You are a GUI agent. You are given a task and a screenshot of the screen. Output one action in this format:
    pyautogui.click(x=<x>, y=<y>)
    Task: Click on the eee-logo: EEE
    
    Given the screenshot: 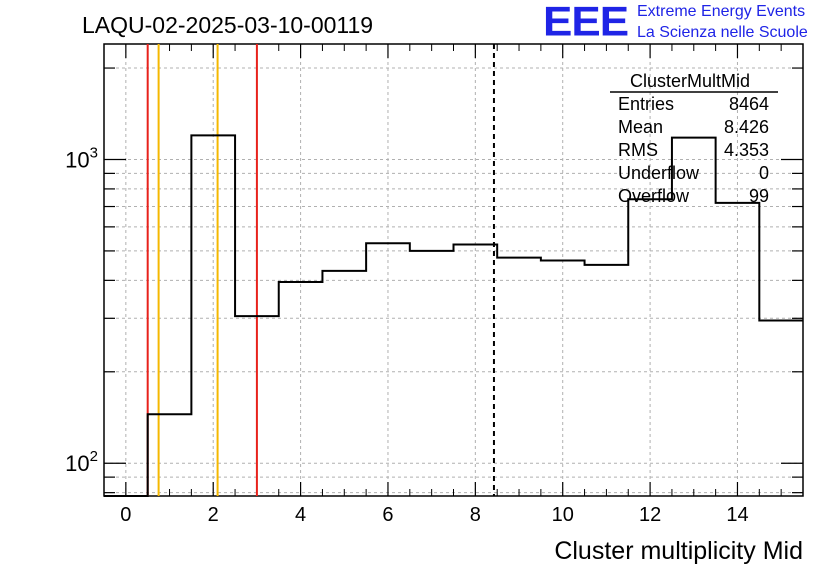 What is the action you would take?
    pyautogui.click(x=586, y=22)
    